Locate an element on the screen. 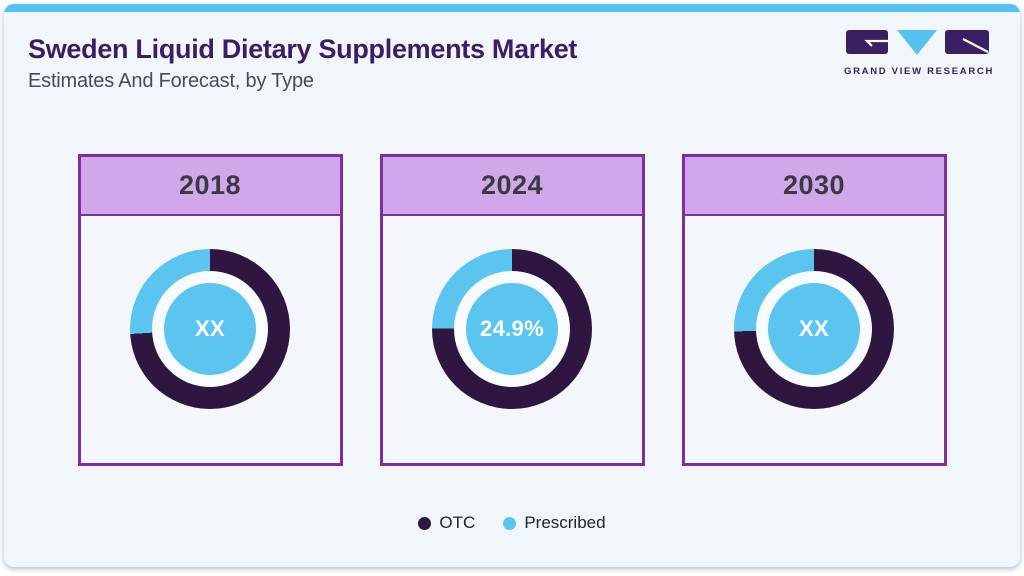 Image resolution: width=1024 pixels, height=576 pixels. card-year-header: 2024 is located at coordinates (512, 186).